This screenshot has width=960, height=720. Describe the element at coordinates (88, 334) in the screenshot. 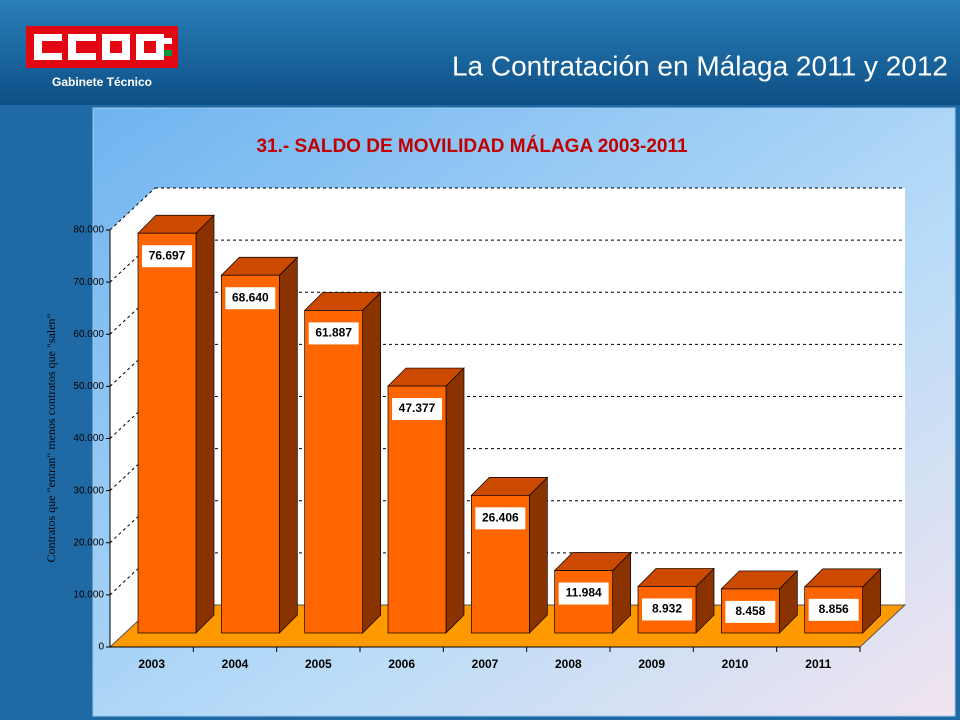

I see `y-tick-label: 60.000` at that location.